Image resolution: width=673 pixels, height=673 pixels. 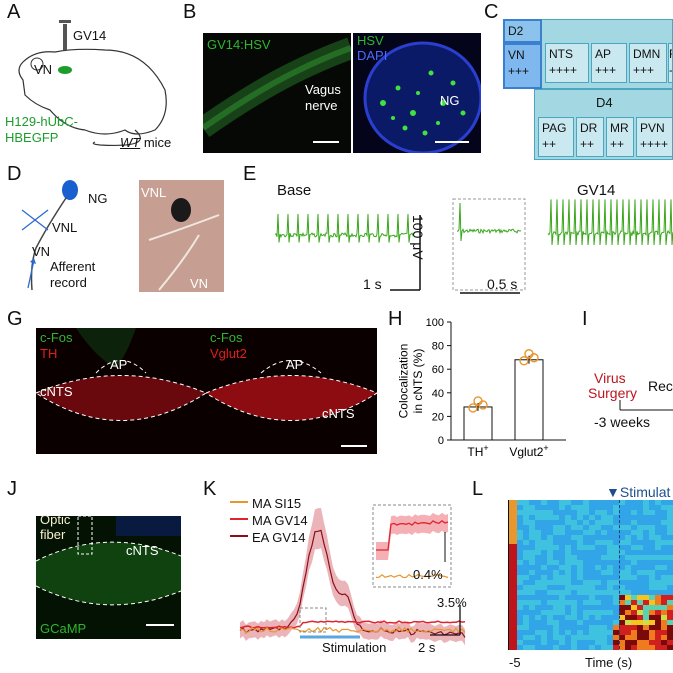 What do you see at coordinates (15, 319) in the screenshot?
I see `panel-label-g: G` at bounding box center [15, 319].